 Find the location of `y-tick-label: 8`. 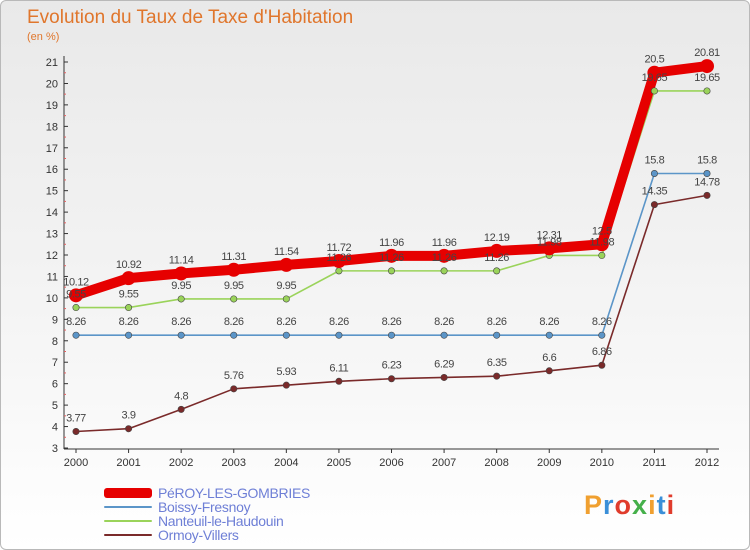

y-tick-label: 8 is located at coordinates (55, 342).